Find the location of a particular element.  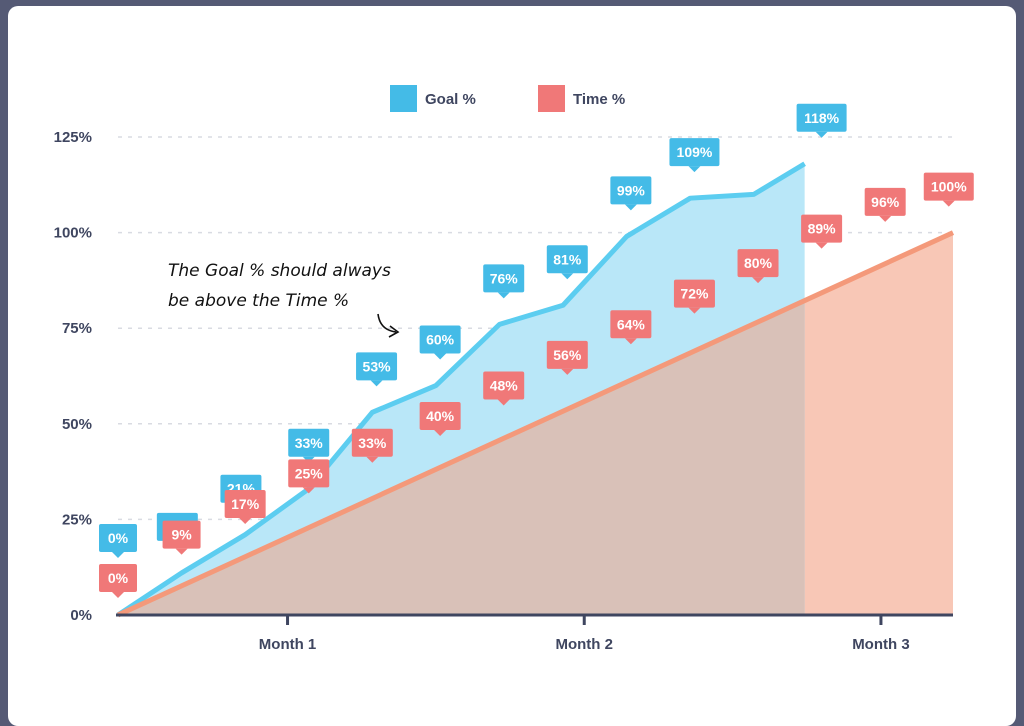

time-data-label: 80% is located at coordinates (758, 266).